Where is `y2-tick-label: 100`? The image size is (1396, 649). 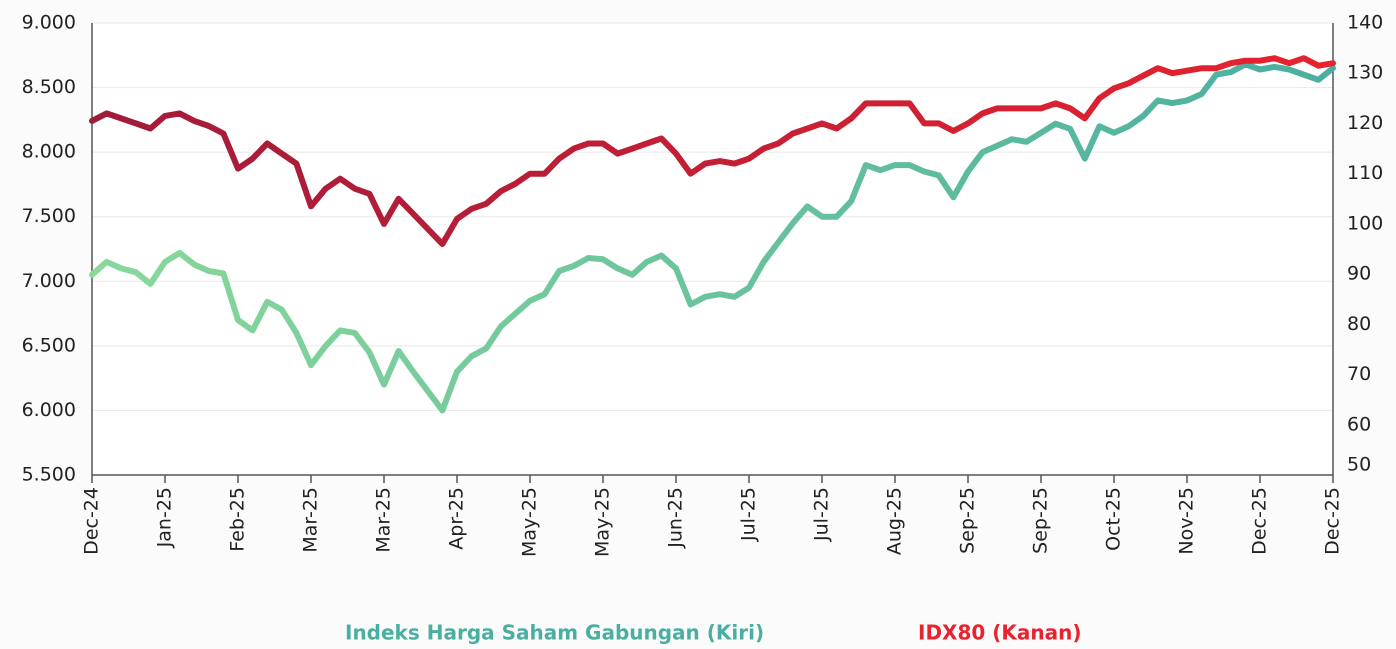
y2-tick-label: 100 is located at coordinates (1365, 223).